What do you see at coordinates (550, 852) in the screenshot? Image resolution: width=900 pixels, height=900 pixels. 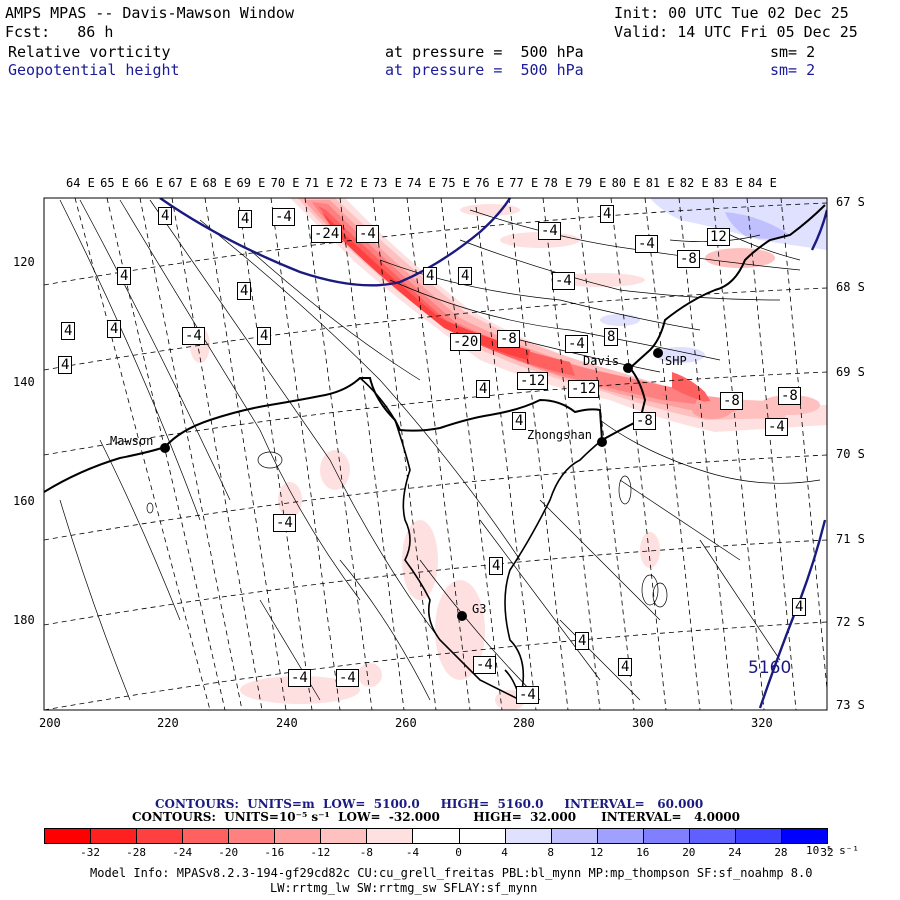 I see `colorbar-label: 8` at bounding box center [550, 852].